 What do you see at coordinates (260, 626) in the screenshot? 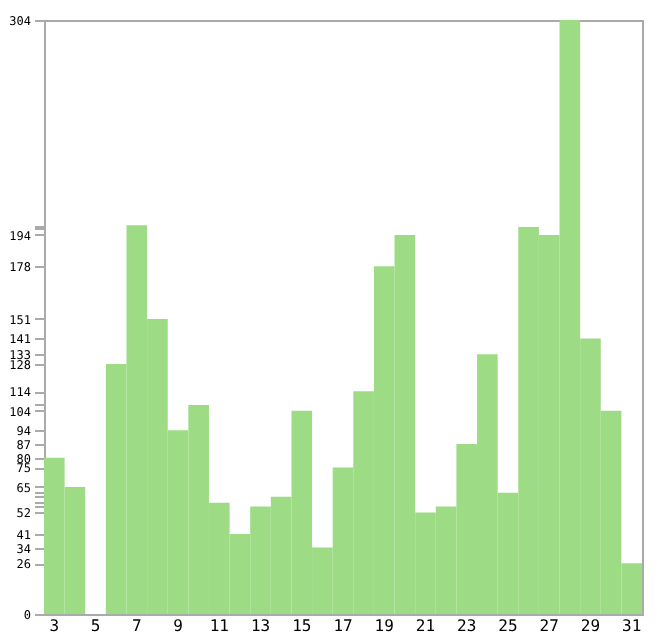
I see `x-tick-label: 13` at bounding box center [260, 626].